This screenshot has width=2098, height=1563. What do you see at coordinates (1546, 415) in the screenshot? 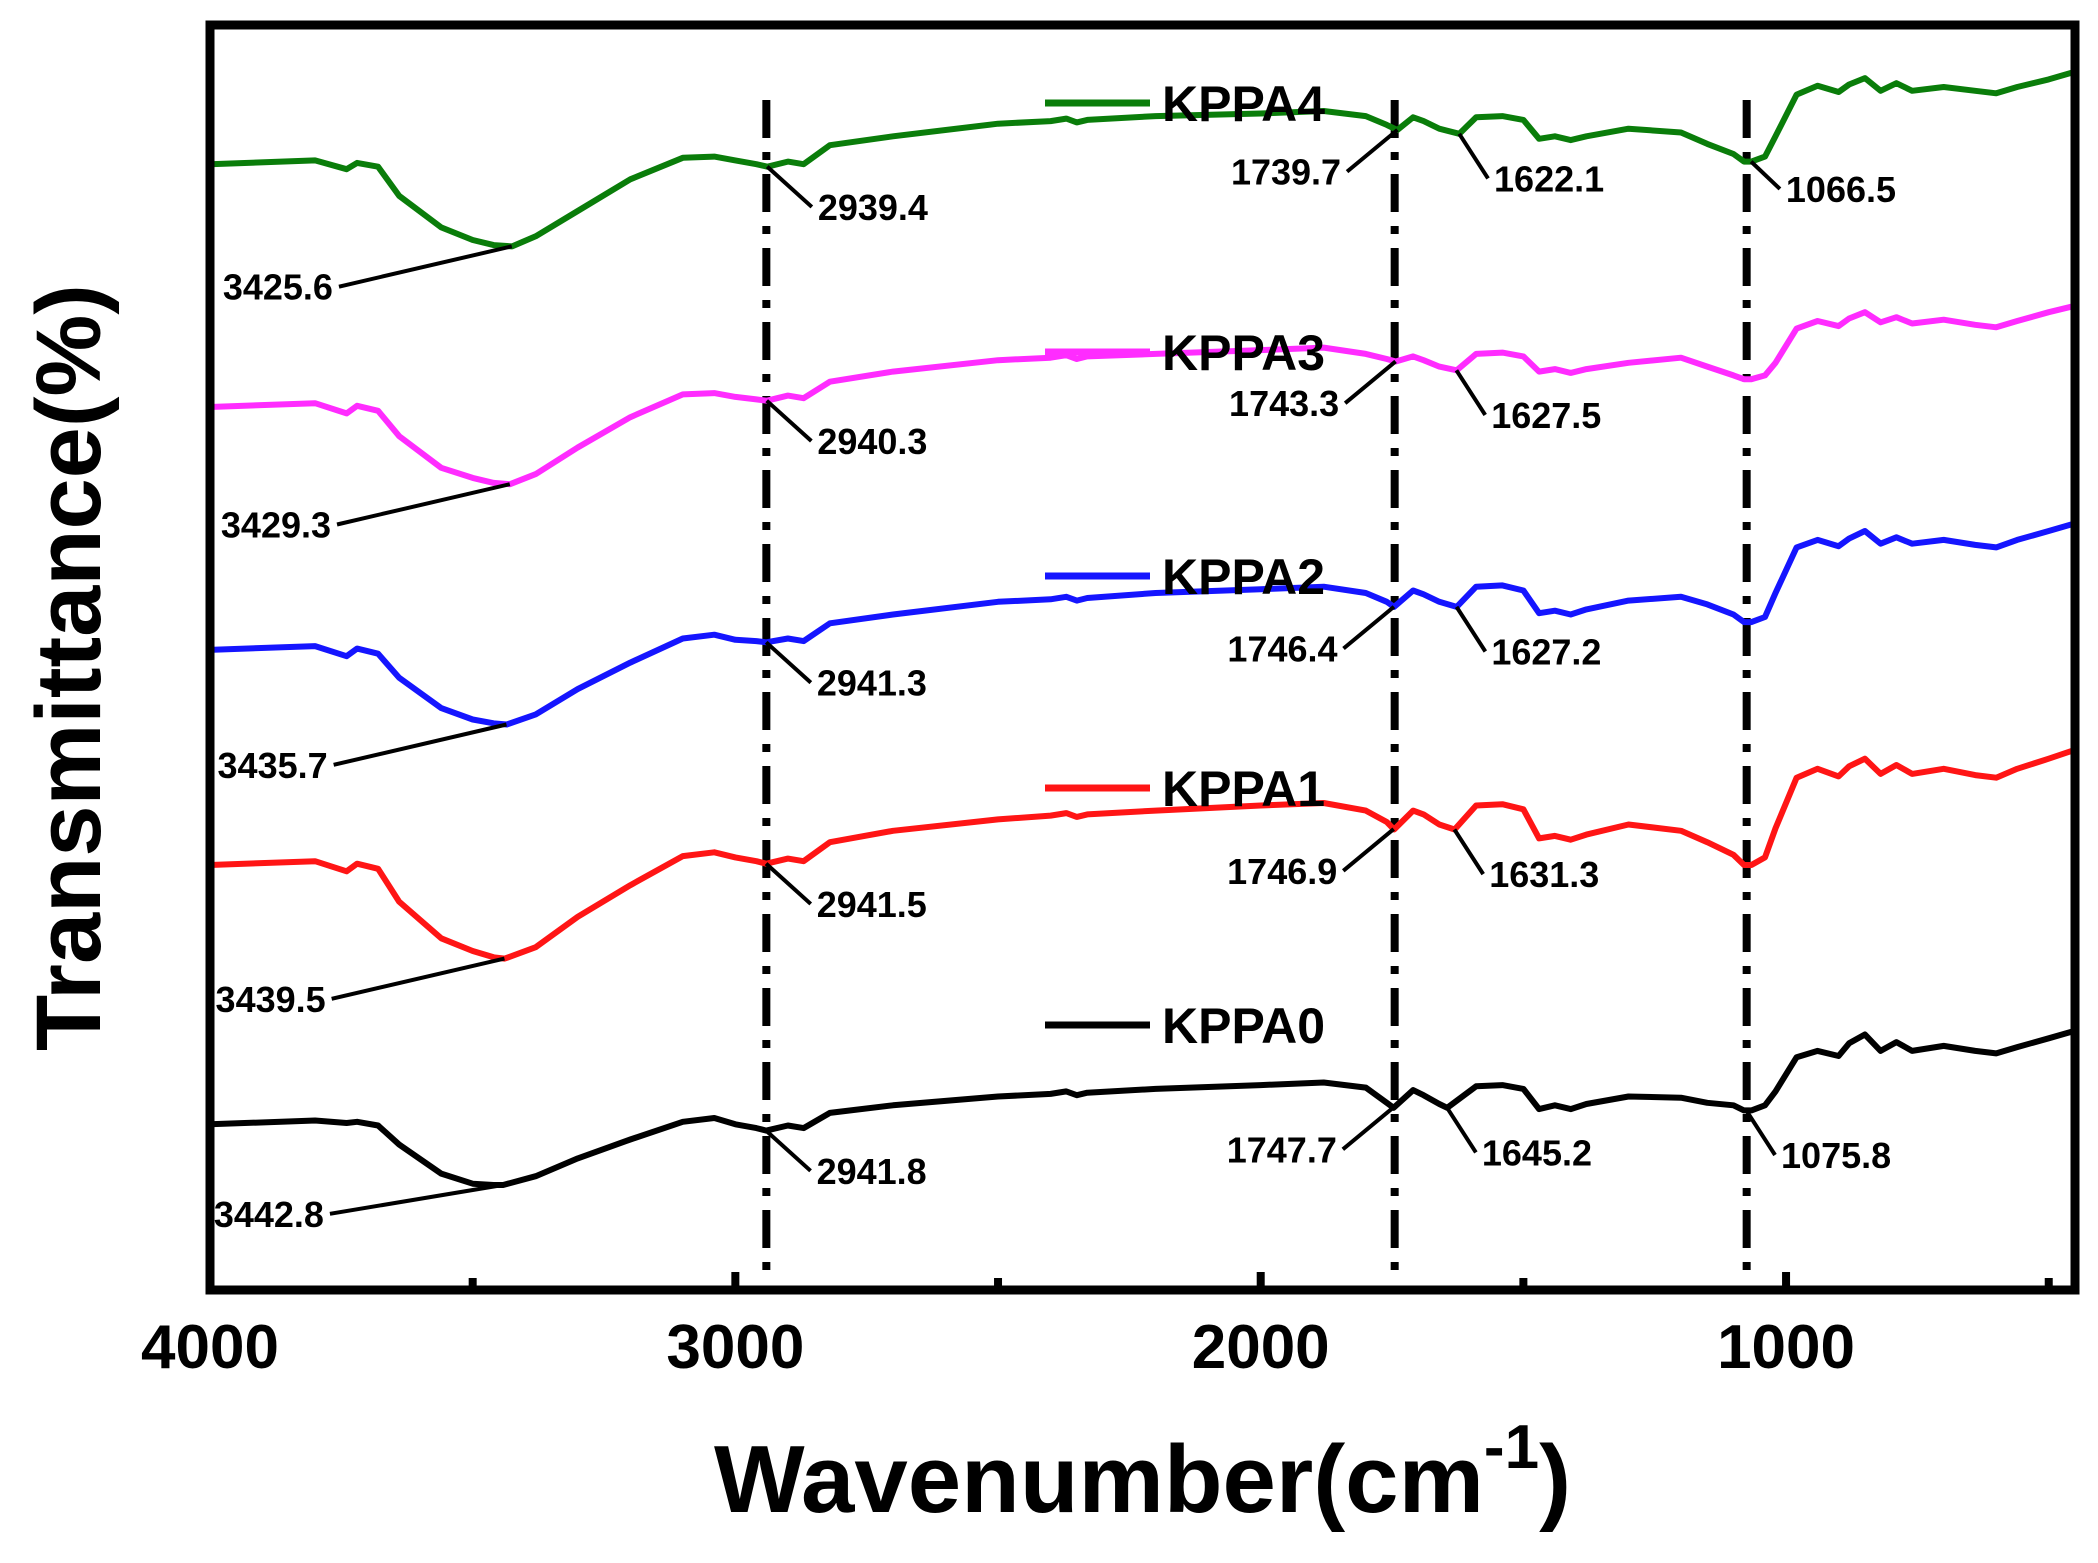
I see `annotation-label-9: 1627.5` at bounding box center [1546, 415].